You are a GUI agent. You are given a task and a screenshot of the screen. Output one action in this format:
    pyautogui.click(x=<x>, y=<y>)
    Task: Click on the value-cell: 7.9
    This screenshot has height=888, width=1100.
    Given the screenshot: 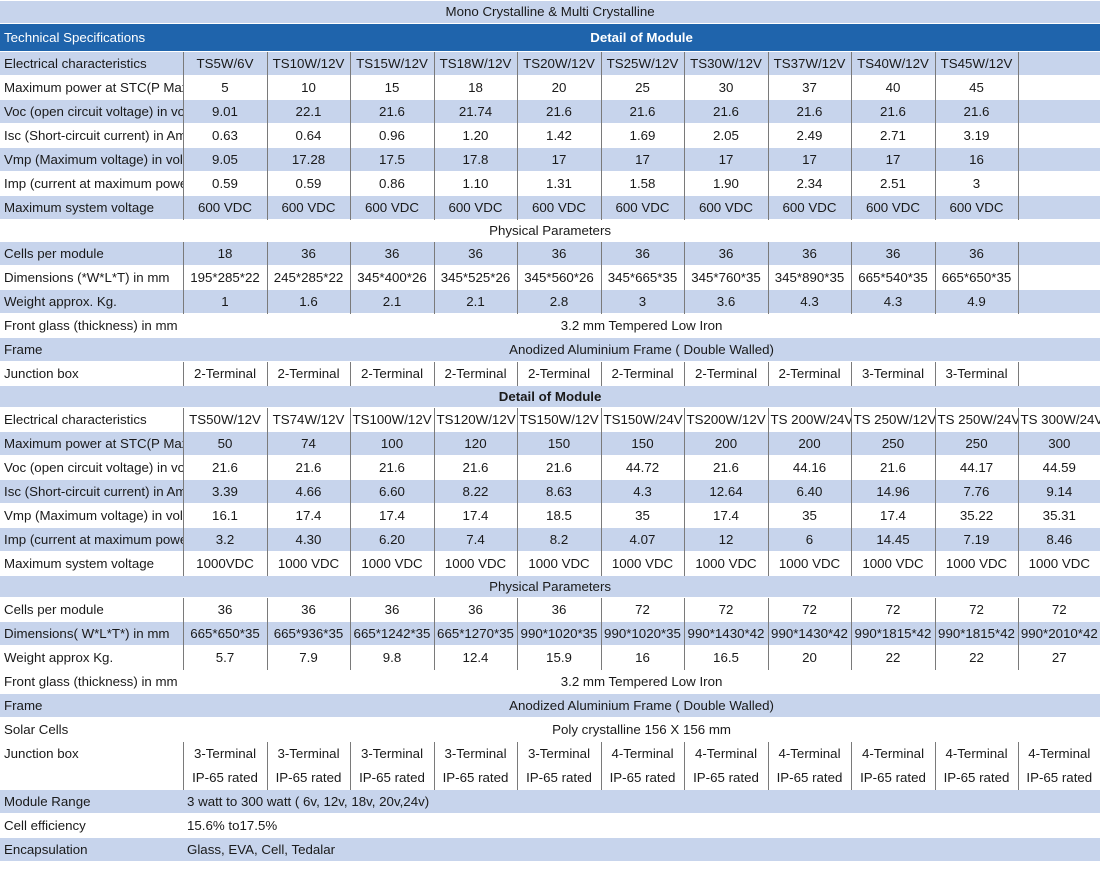 What is the action you would take?
    pyautogui.click(x=308, y=657)
    